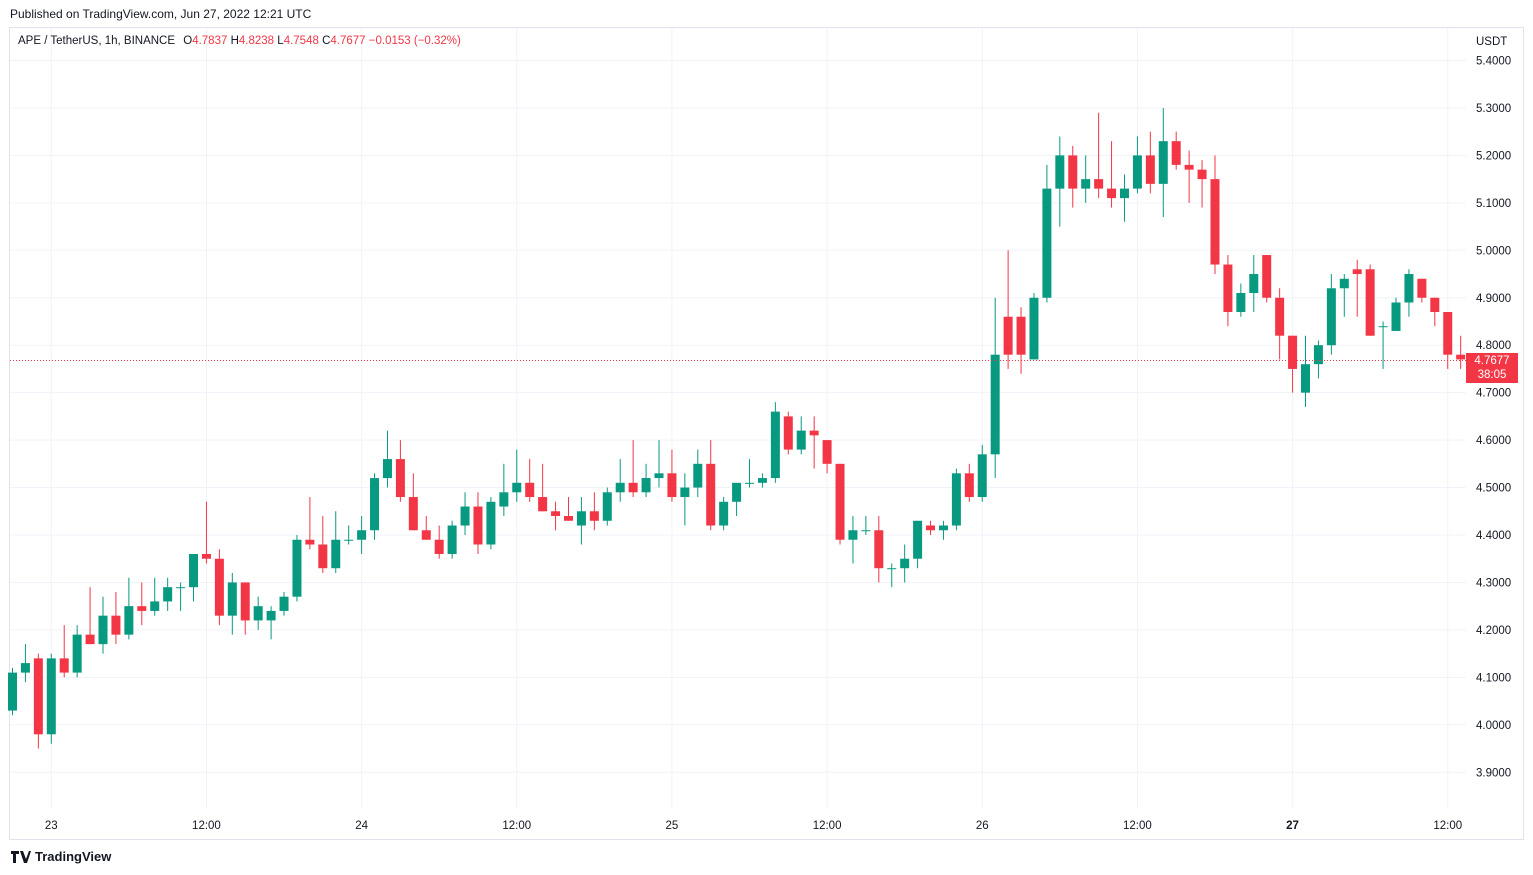  What do you see at coordinates (61, 856) in the screenshot?
I see `footer-brand: TradingView` at bounding box center [61, 856].